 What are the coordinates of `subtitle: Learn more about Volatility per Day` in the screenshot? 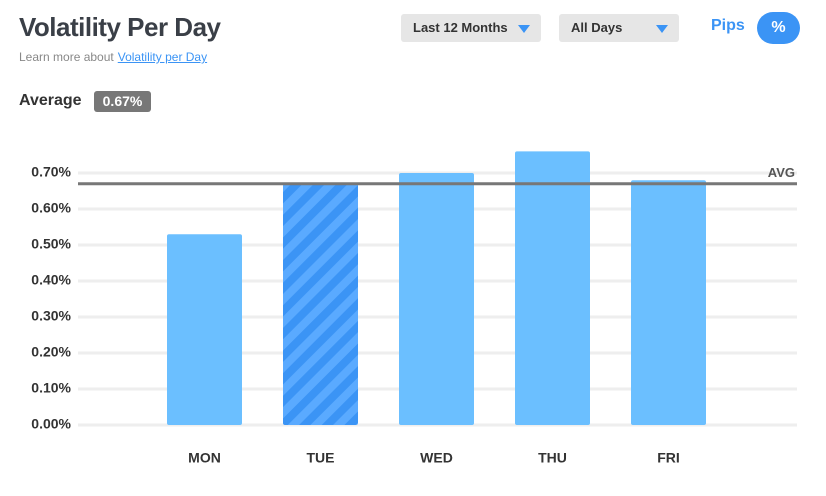 It's located at (113, 57).